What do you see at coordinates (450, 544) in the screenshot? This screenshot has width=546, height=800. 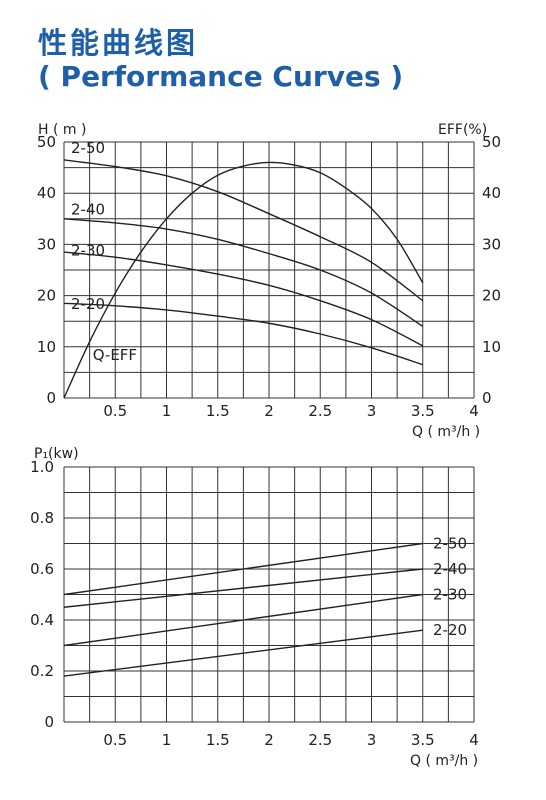 I see `power-series-label-2-50: 2-50` at bounding box center [450, 544].